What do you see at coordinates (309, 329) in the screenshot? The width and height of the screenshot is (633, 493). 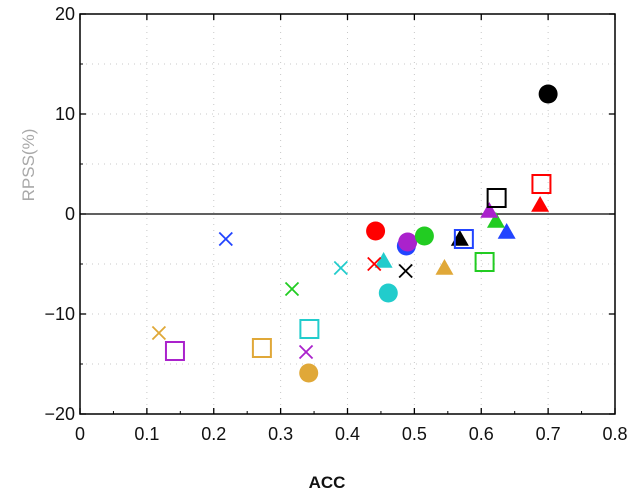 I see `cyan-square-point` at bounding box center [309, 329].